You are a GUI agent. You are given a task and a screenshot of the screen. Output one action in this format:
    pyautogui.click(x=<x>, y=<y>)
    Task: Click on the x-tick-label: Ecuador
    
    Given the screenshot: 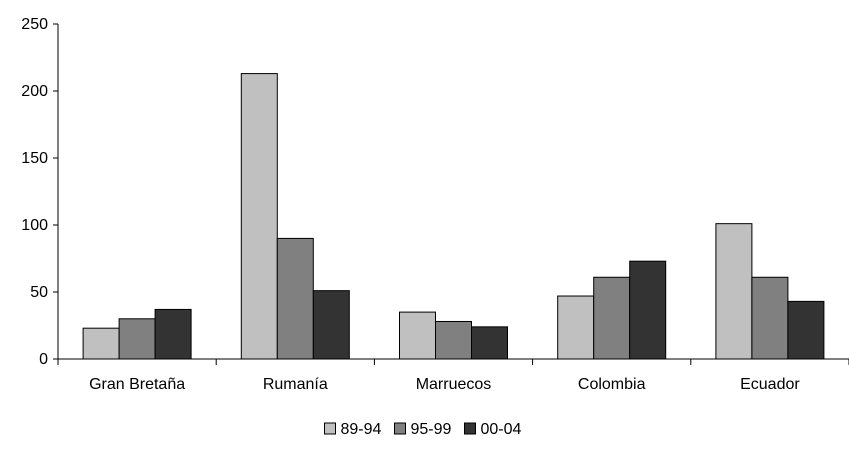 What is the action you would take?
    pyautogui.click(x=770, y=384)
    